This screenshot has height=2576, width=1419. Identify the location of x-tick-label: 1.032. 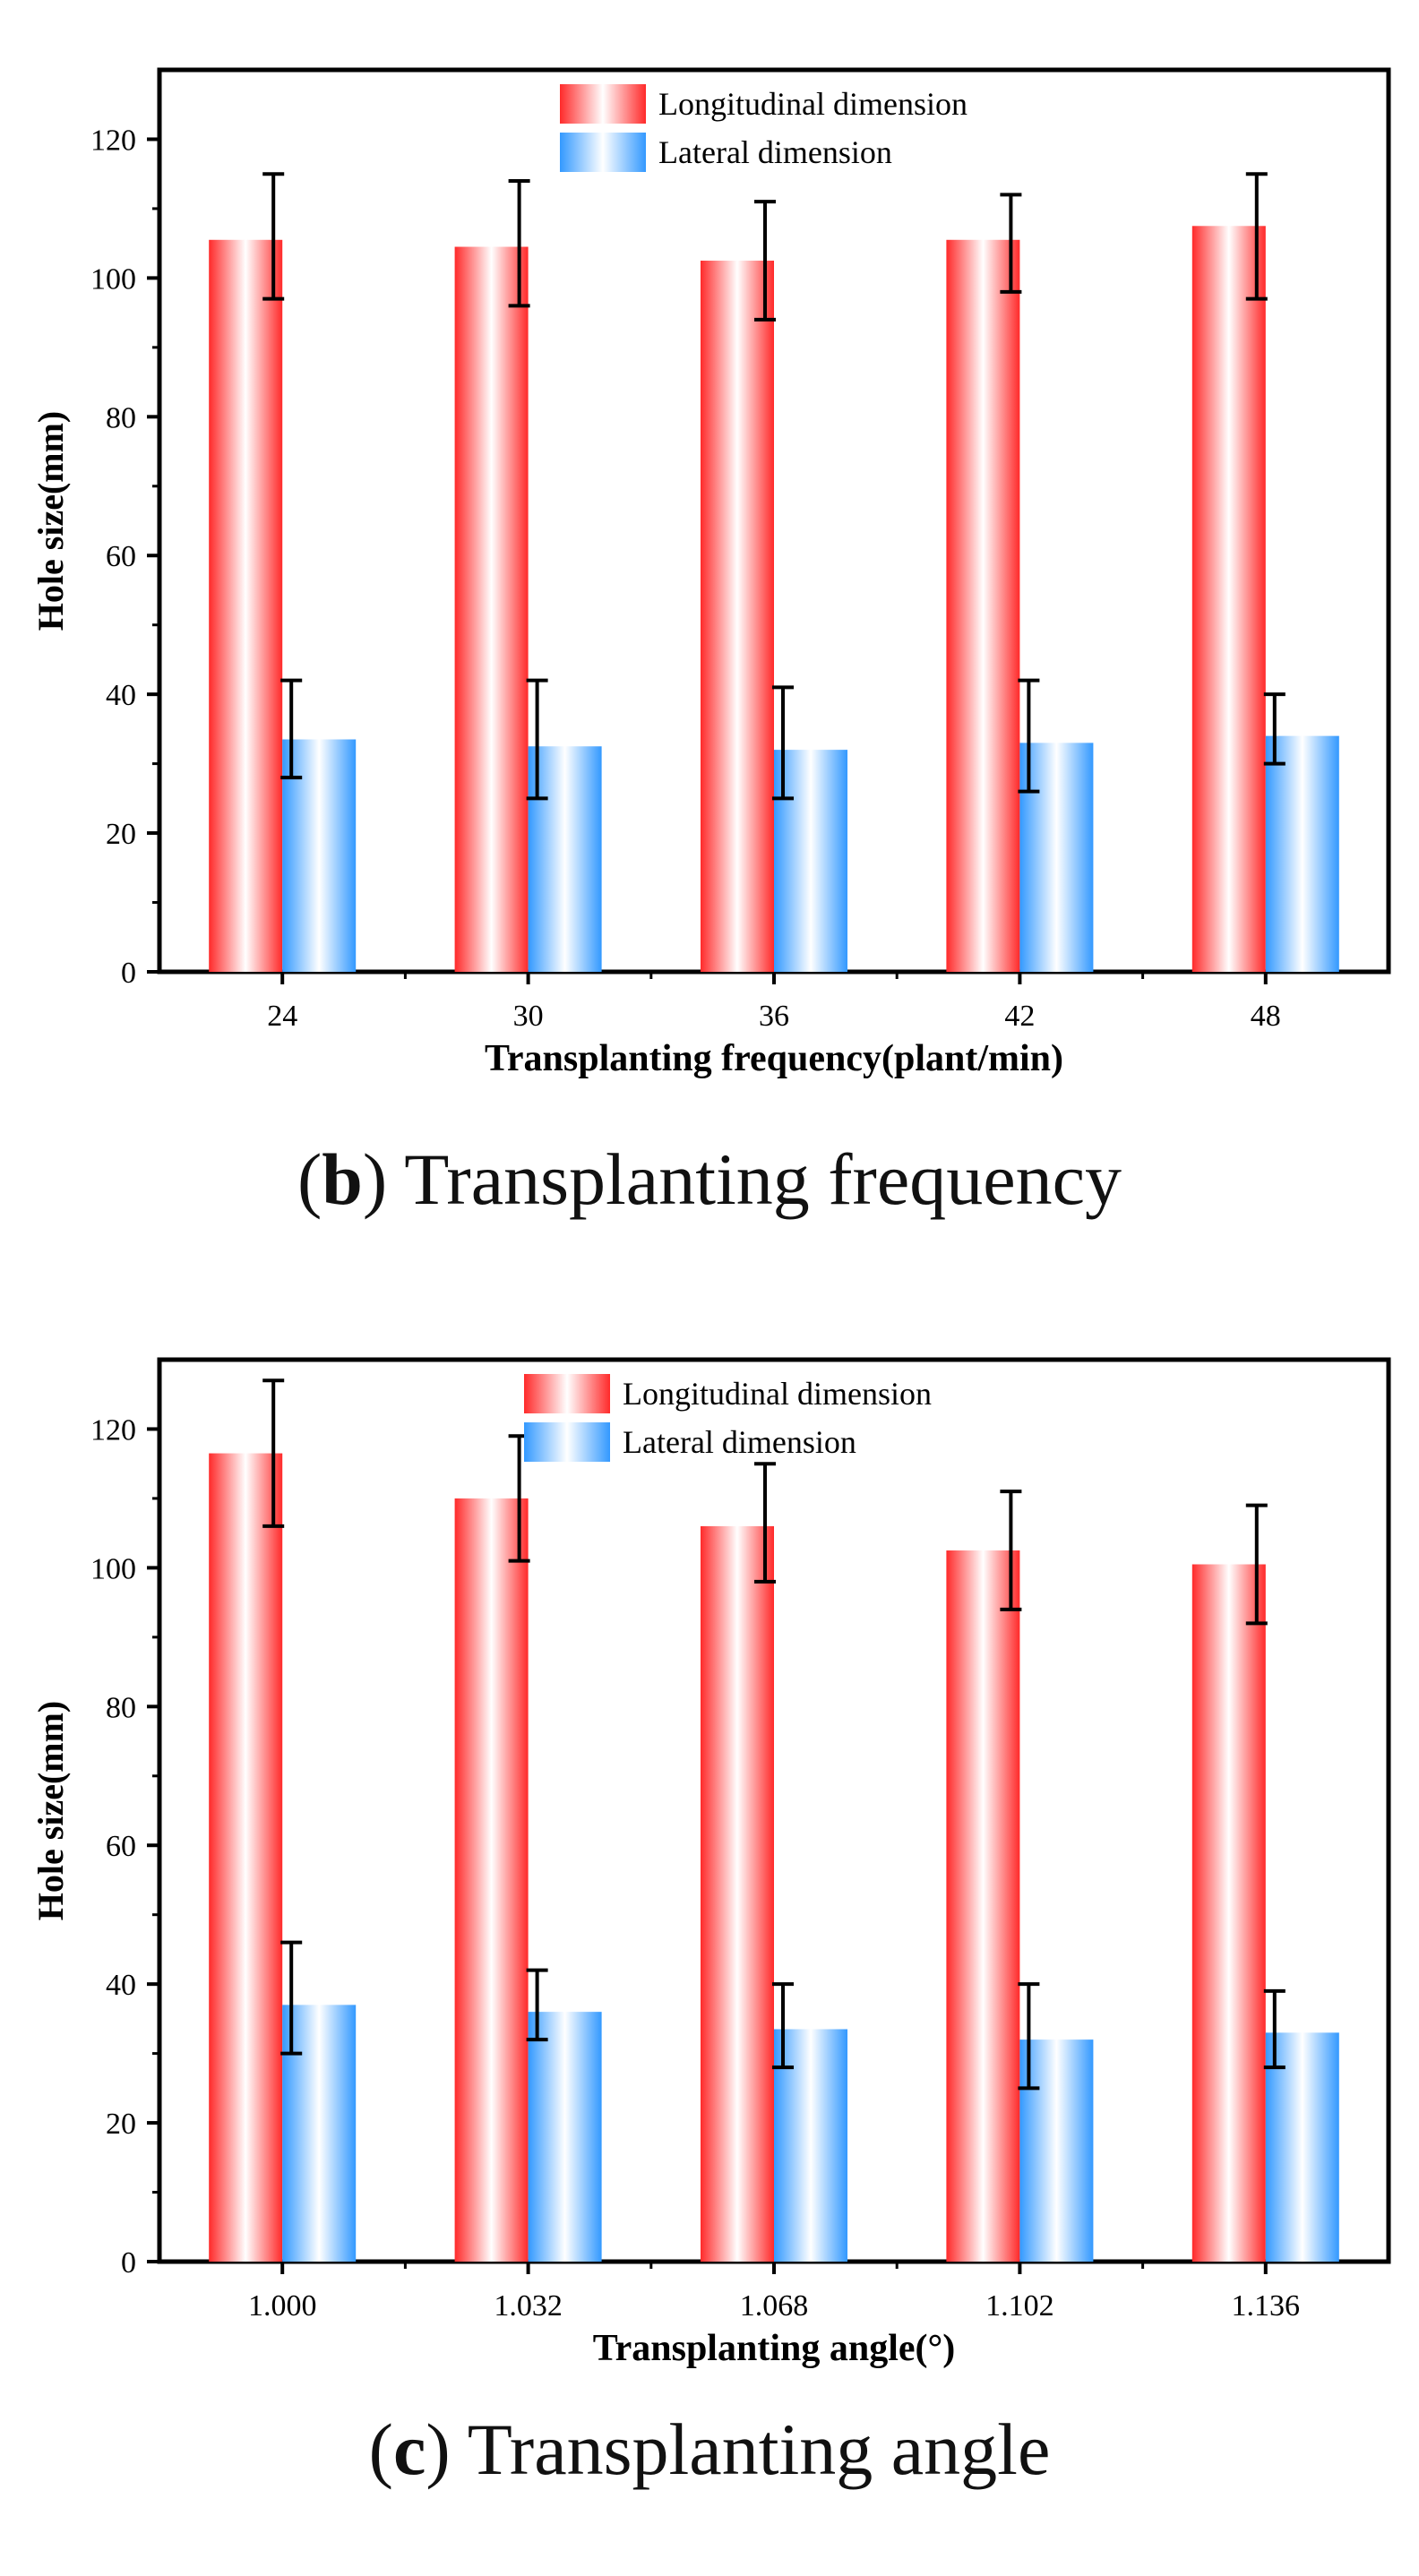
(528, 2306).